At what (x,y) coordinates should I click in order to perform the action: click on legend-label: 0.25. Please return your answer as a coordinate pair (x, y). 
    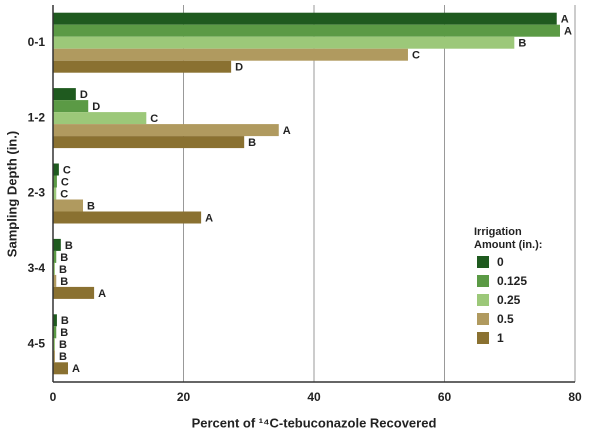
    Looking at the image, I should click on (509, 300).